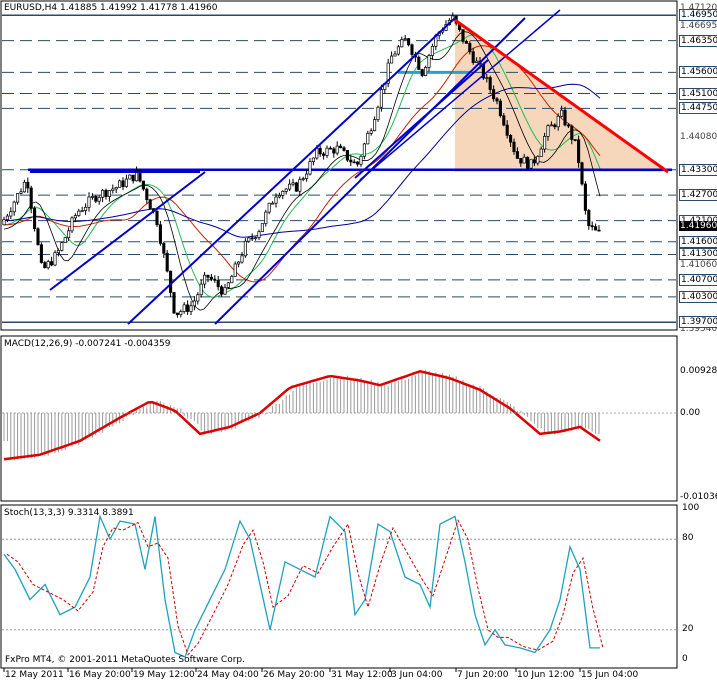  What do you see at coordinates (698, 497) in the screenshot?
I see `macd-tick-label: -0.01036` at bounding box center [698, 497].